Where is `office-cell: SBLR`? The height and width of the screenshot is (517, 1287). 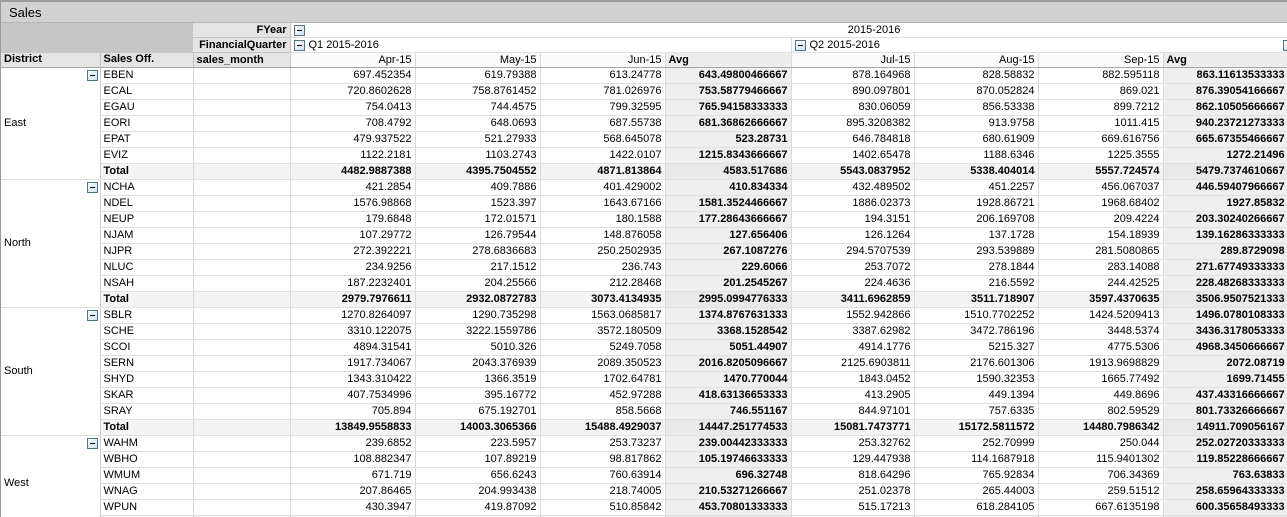
office-cell: SBLR is located at coordinates (147, 315).